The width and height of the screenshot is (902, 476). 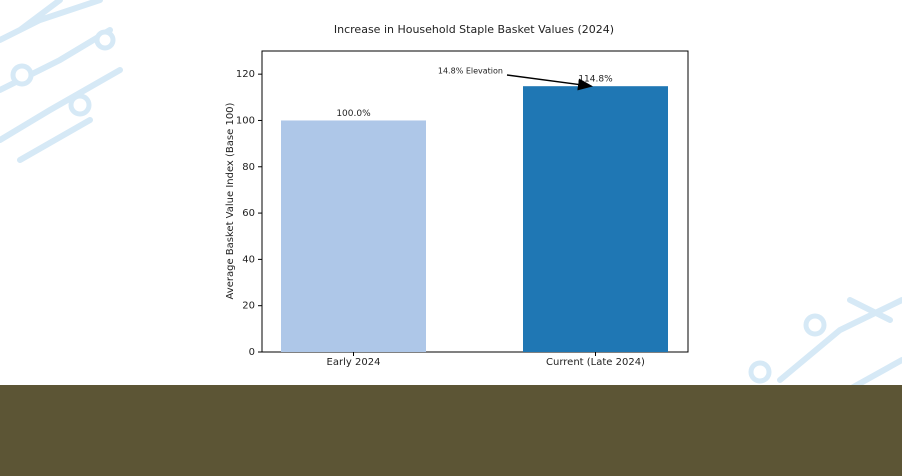 What do you see at coordinates (595, 80) in the screenshot?
I see `value-label: 114.8%` at bounding box center [595, 80].